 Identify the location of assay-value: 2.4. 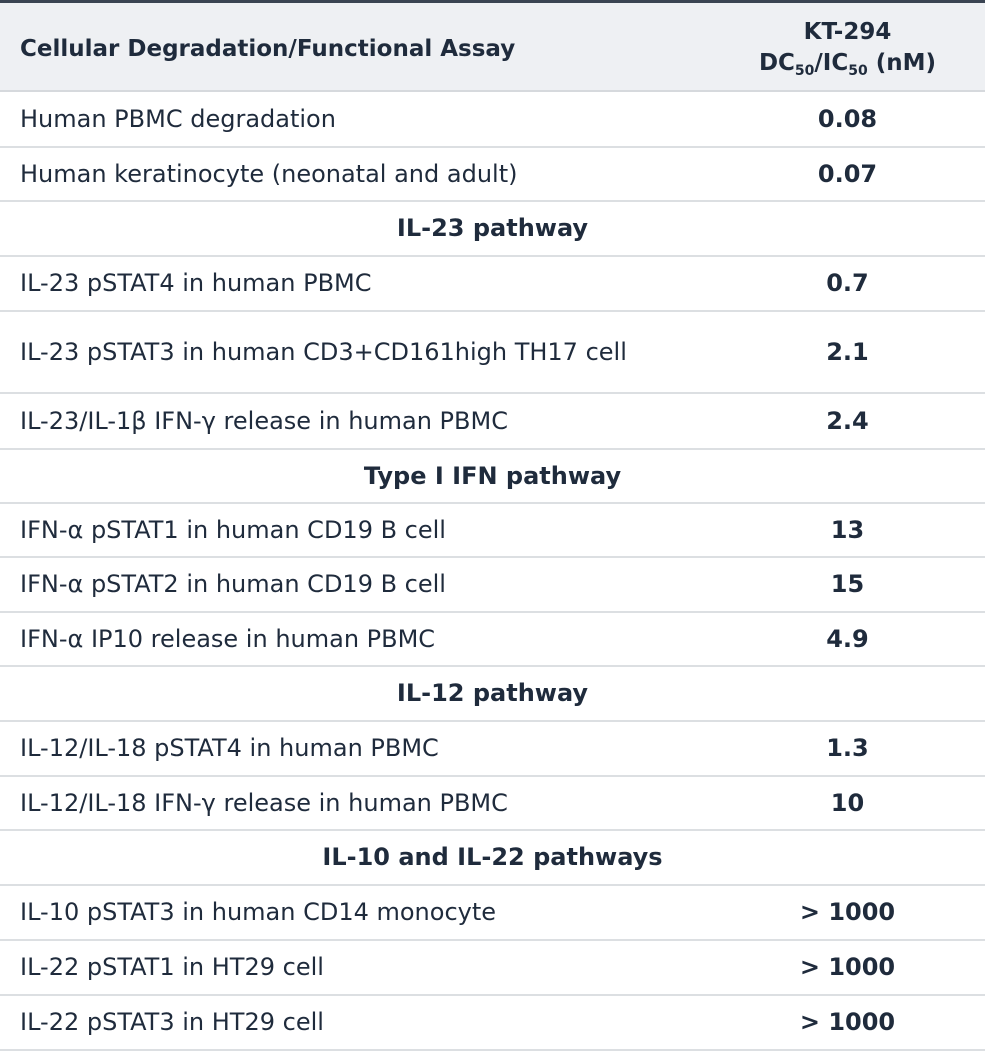
(847, 421).